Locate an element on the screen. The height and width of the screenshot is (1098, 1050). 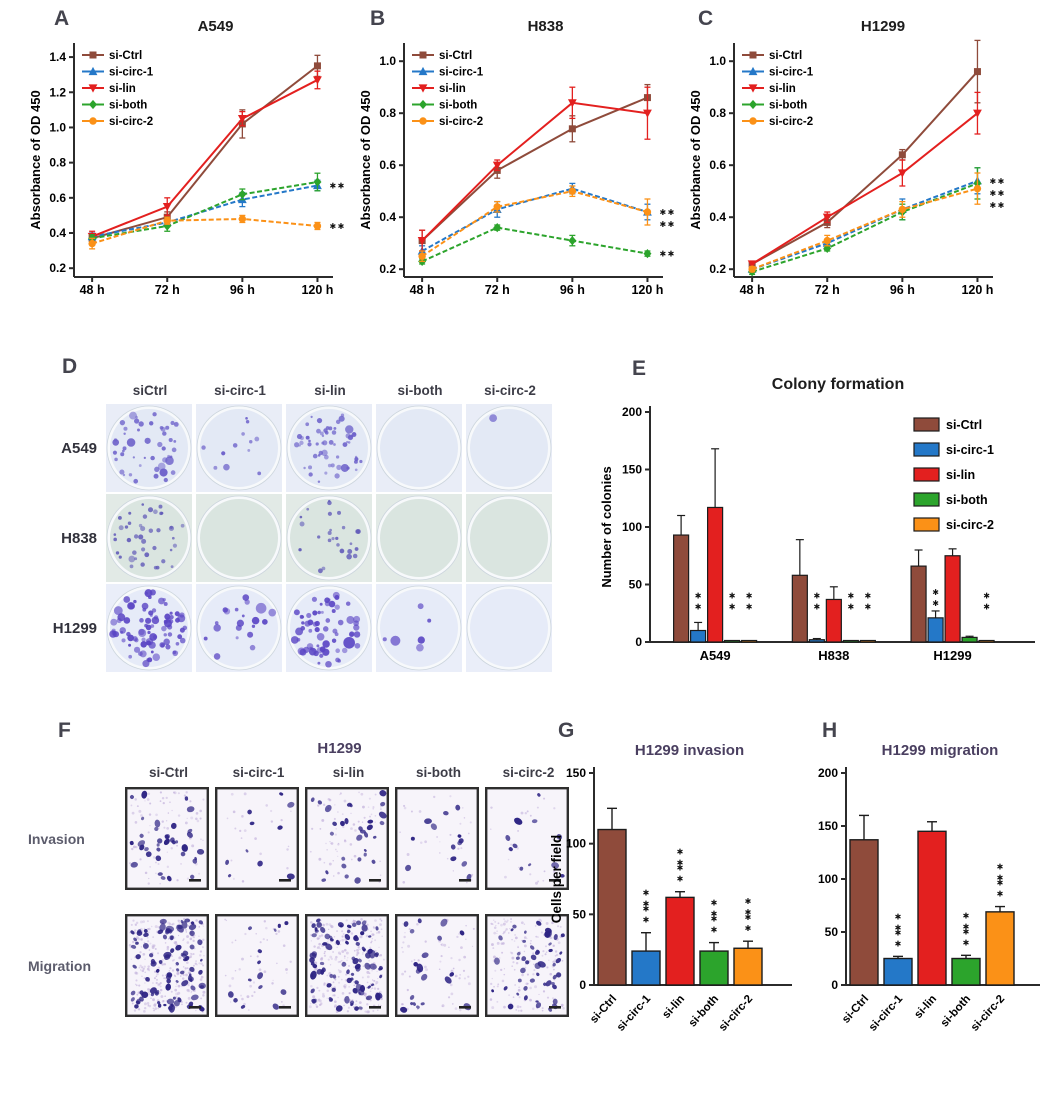
colony-dish-H1299-si-lin is located at coordinates (329, 628).